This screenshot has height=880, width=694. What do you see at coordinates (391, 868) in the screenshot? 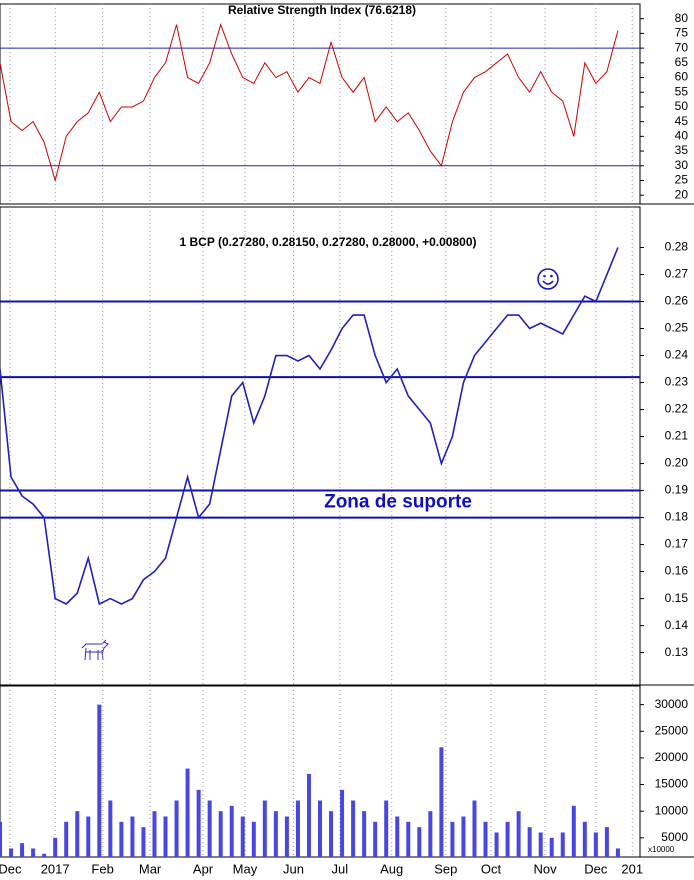
I see `x-tick-label: Aug` at bounding box center [391, 868].